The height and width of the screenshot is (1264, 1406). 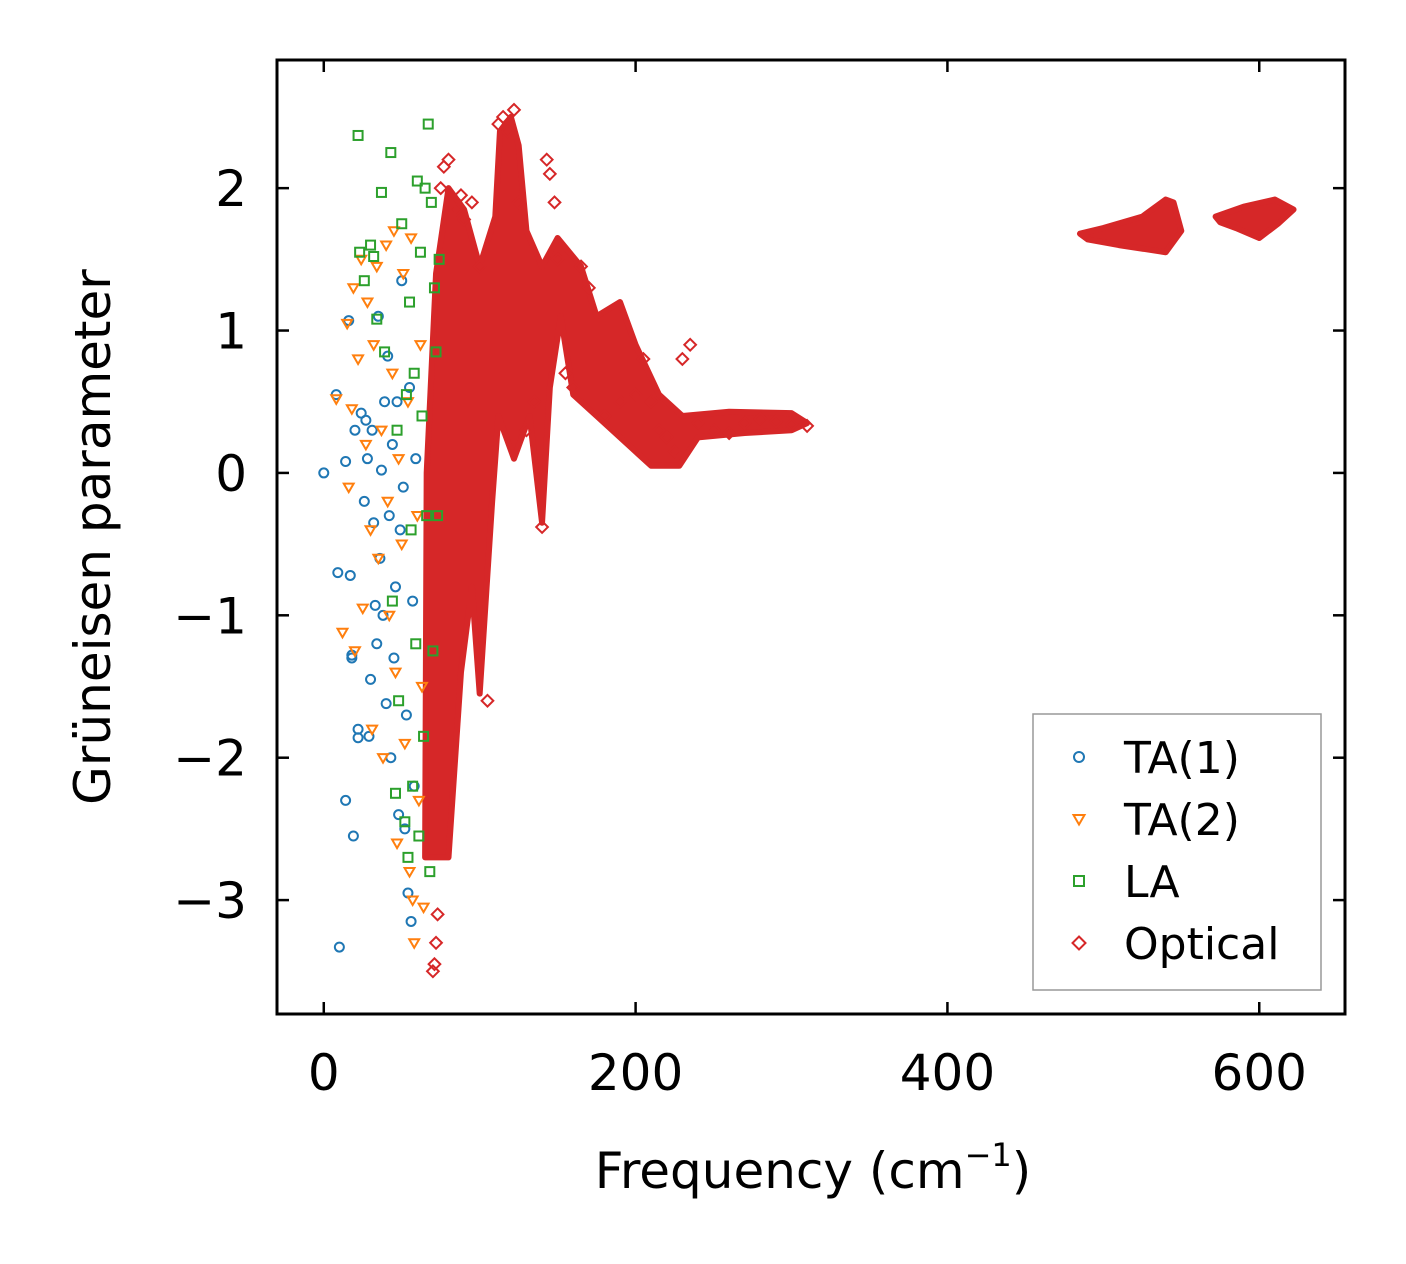 I want to click on optical-density-region, so click(x=1130, y=226).